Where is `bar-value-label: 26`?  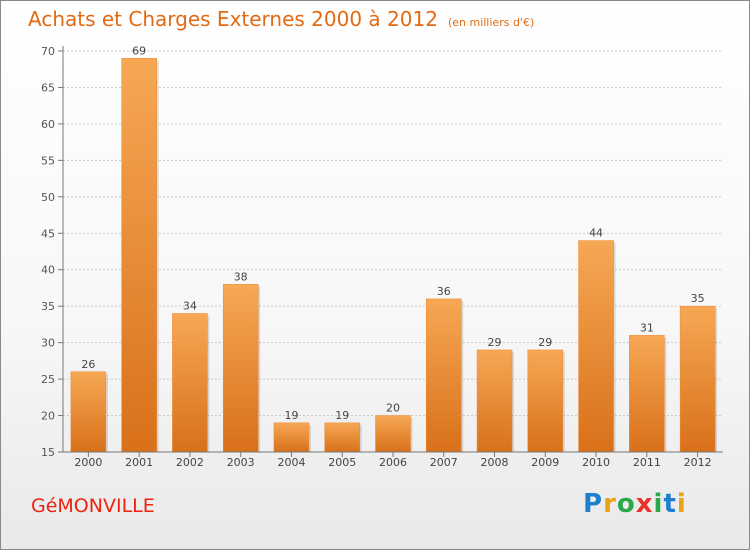
bar-value-label: 26 is located at coordinates (88, 364).